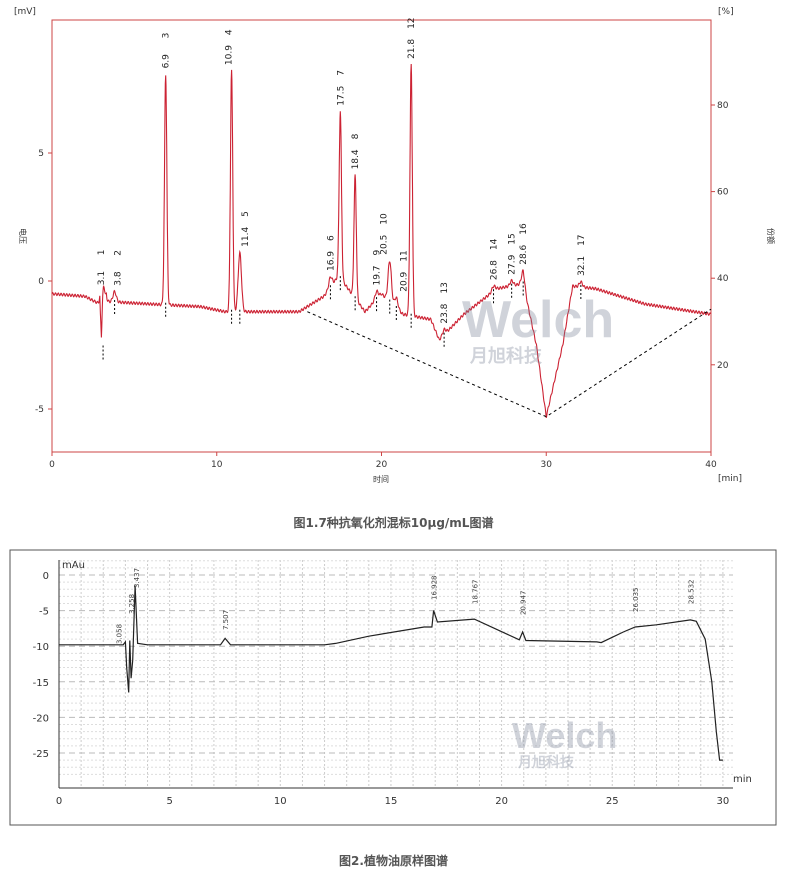 The height and width of the screenshot is (878, 787). What do you see at coordinates (506, 356) in the screenshot?
I see `watermark-1-sub: 月旭科技` at bounding box center [506, 356].